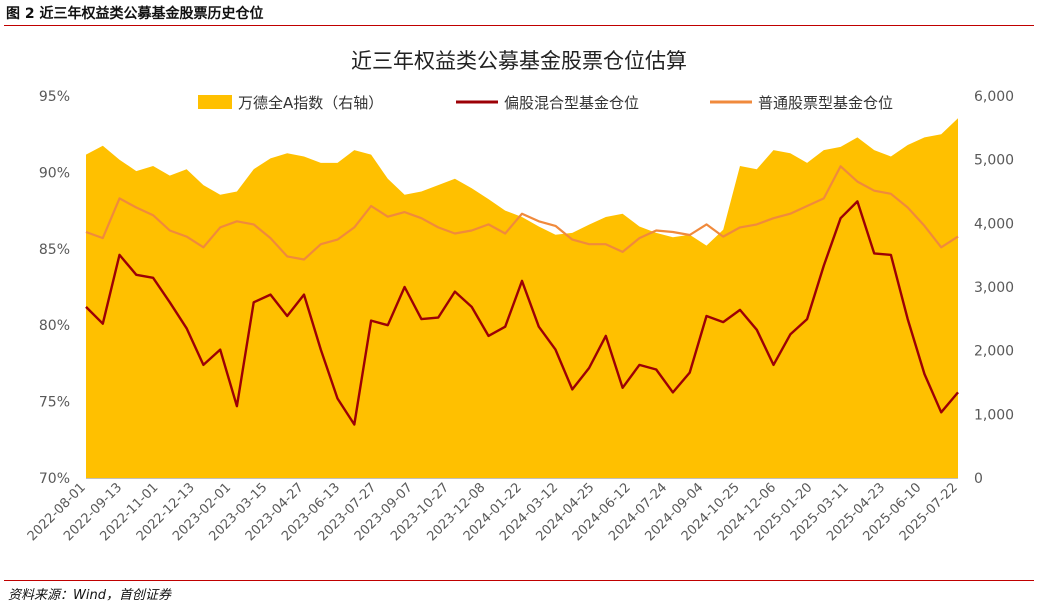 This screenshot has height=608, width=1038. I want to click on y-left-tick-label: 70%, so click(54, 479).